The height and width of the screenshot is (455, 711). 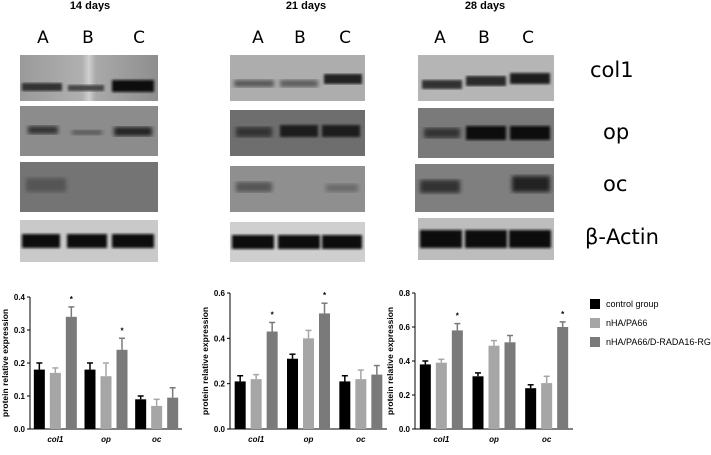 I want to click on band-label-oc: oc, so click(x=615, y=184).